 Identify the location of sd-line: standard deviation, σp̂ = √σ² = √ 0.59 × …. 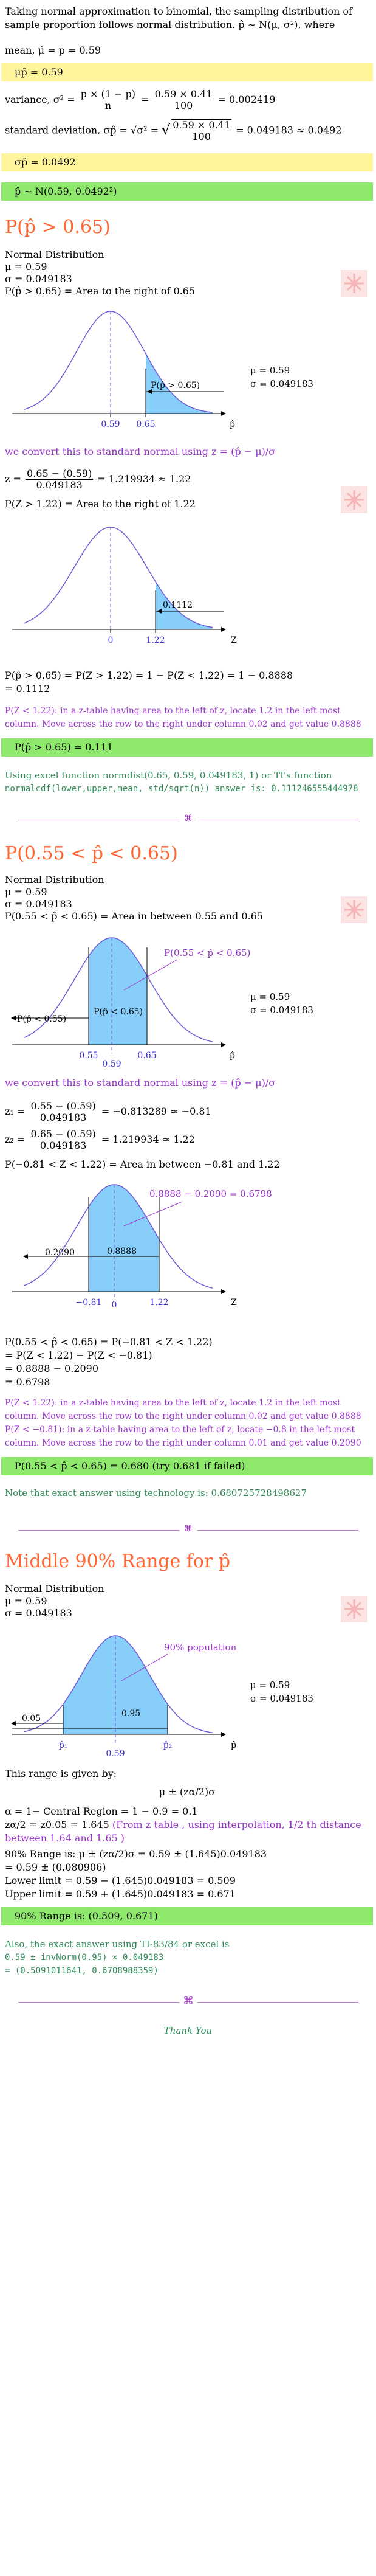
(187, 132).